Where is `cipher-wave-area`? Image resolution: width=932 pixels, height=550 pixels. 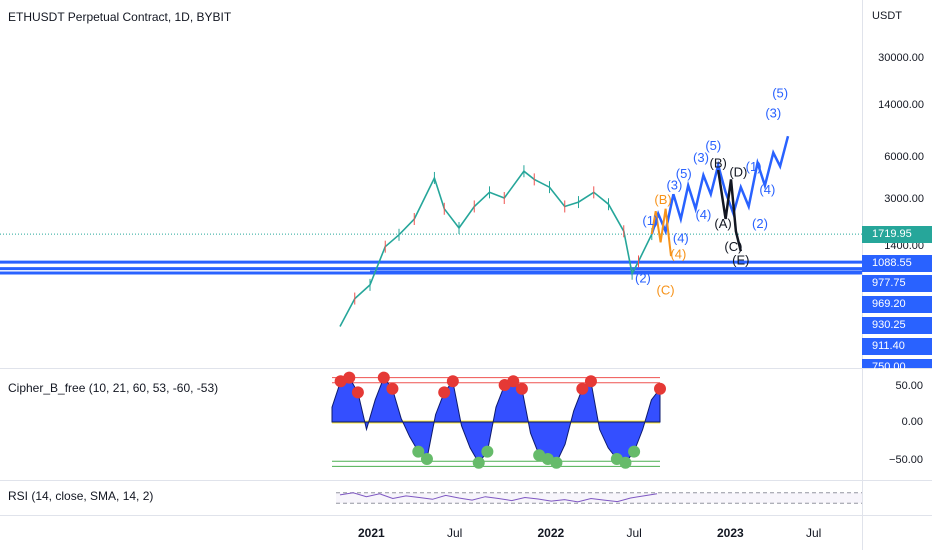 cipher-wave-area is located at coordinates (496, 420).